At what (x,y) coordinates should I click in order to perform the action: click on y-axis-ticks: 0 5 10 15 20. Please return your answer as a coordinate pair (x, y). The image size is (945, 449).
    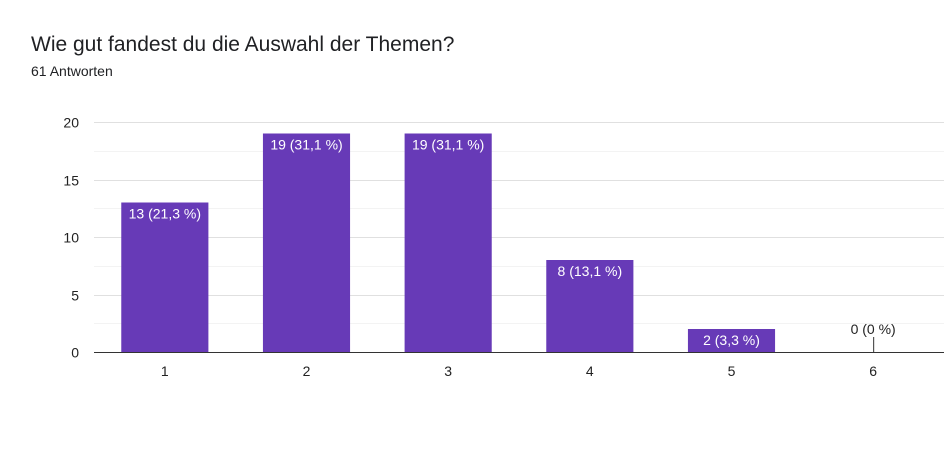
    Looking at the image, I should click on (71, 238).